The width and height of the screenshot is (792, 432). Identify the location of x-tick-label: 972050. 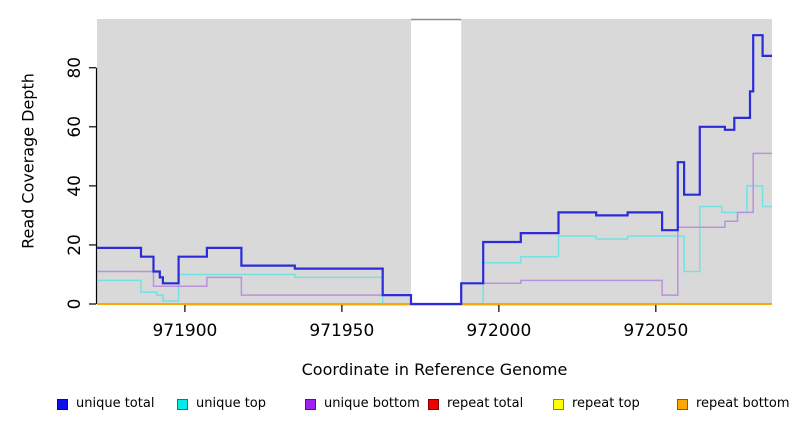
(655, 331).